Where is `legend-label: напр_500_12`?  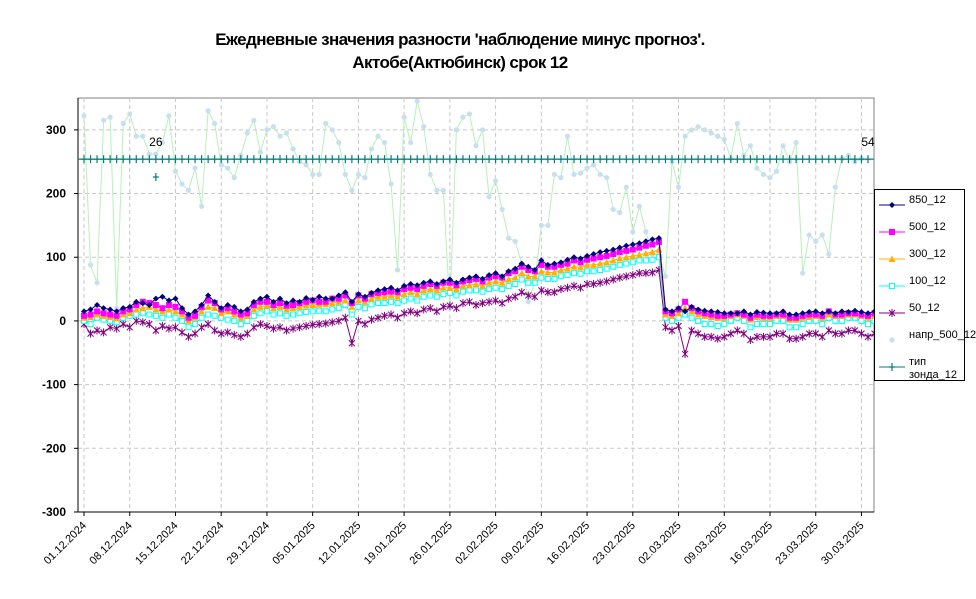 legend-label: напр_500_12 is located at coordinates (942, 335).